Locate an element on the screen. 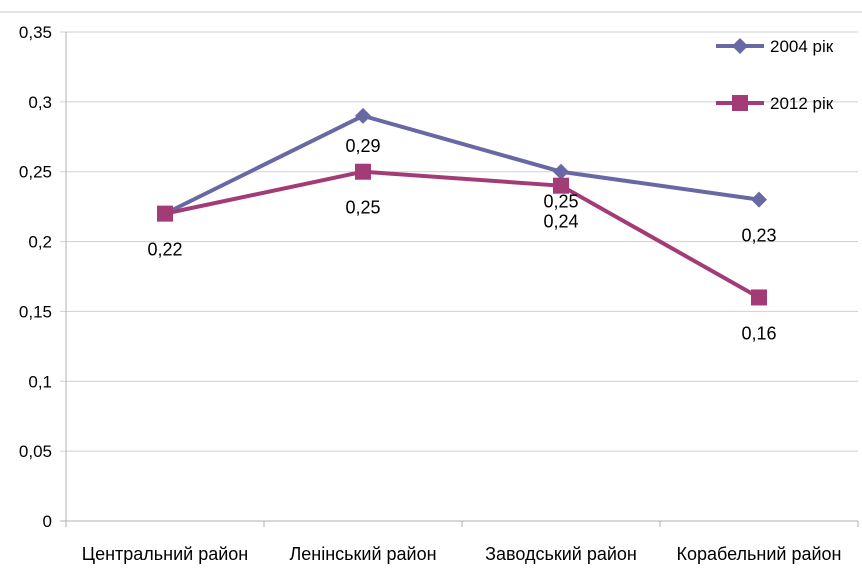 The height and width of the screenshot is (569, 862). y-tick-label: 0,35 is located at coordinates (35, 32).